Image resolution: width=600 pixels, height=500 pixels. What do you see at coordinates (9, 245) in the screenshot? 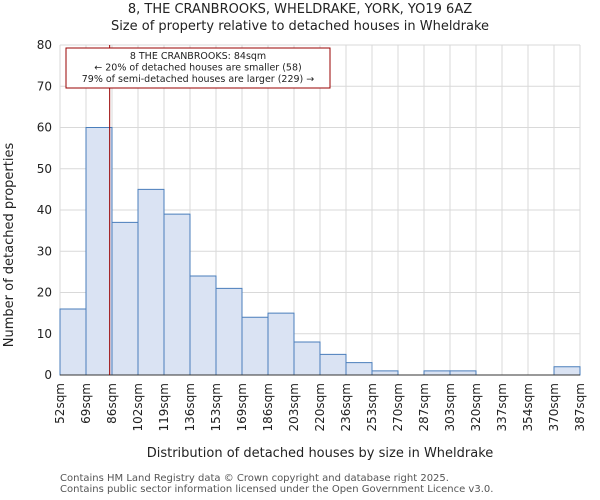
I see `y-axis-label: Number of detached properties` at bounding box center [9, 245].